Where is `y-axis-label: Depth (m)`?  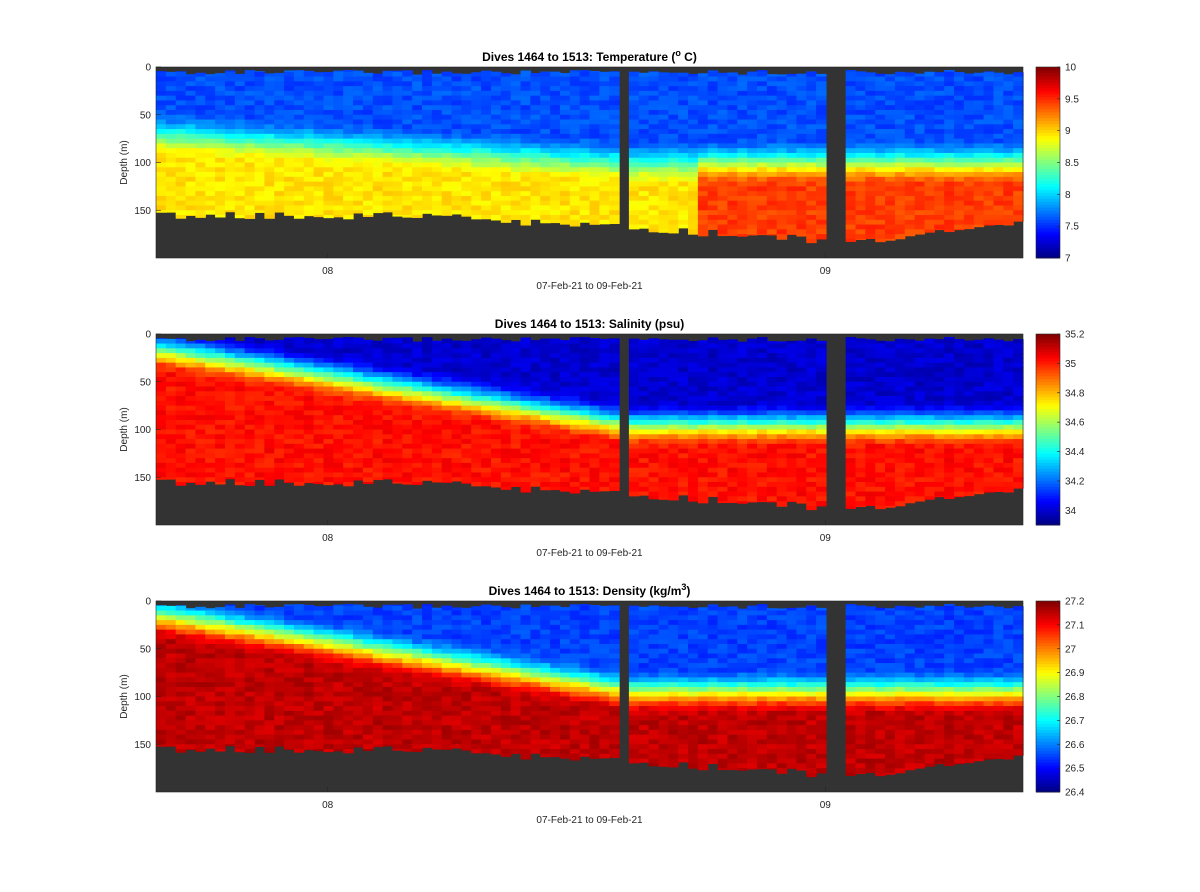
y-axis-label: Depth (m) is located at coordinates (124, 162).